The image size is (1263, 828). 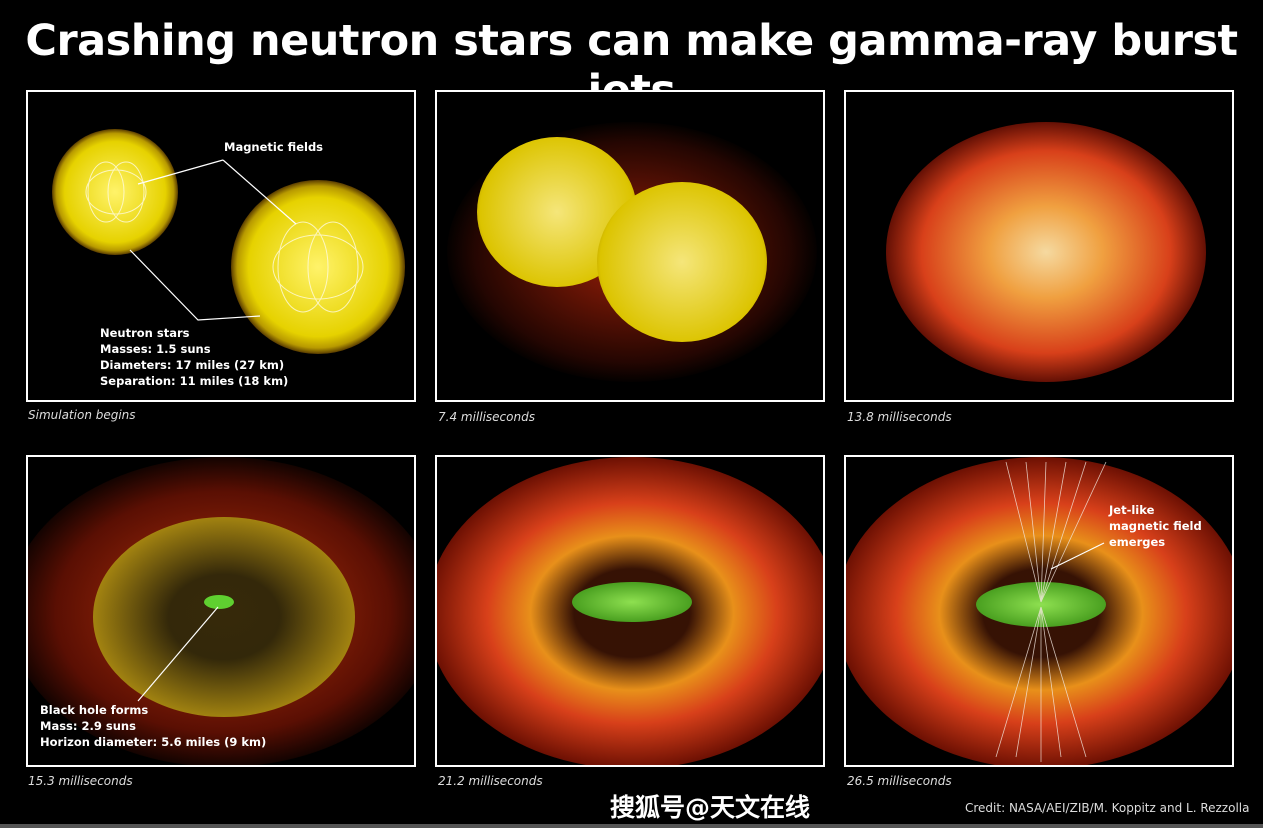 I want to click on callout-lines, so click(x=213, y=240).